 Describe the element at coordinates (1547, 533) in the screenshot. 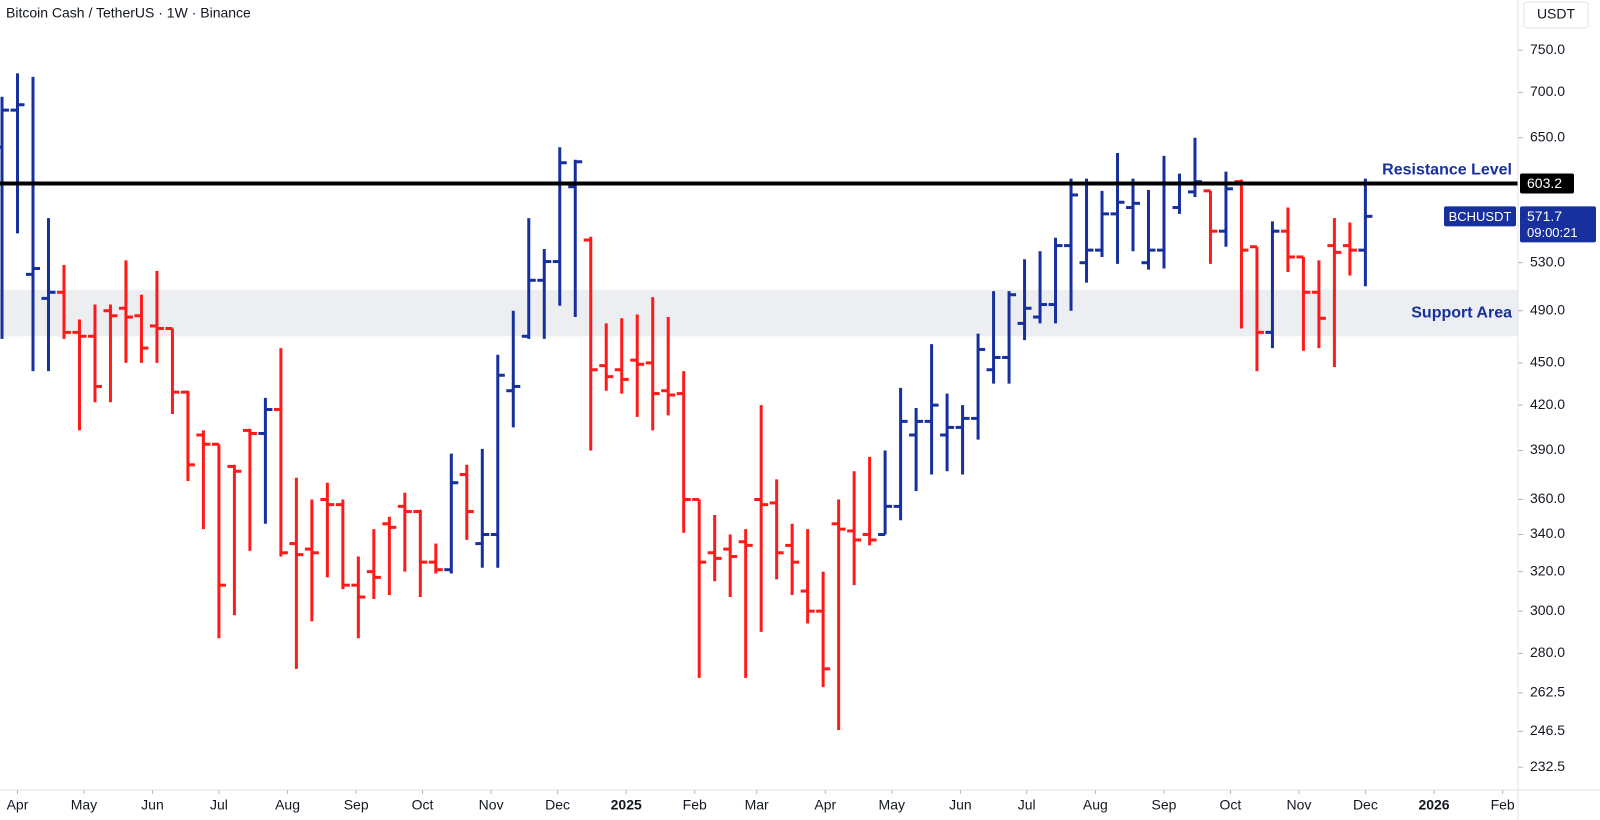

I see `y-tick-label: 340.0` at that location.